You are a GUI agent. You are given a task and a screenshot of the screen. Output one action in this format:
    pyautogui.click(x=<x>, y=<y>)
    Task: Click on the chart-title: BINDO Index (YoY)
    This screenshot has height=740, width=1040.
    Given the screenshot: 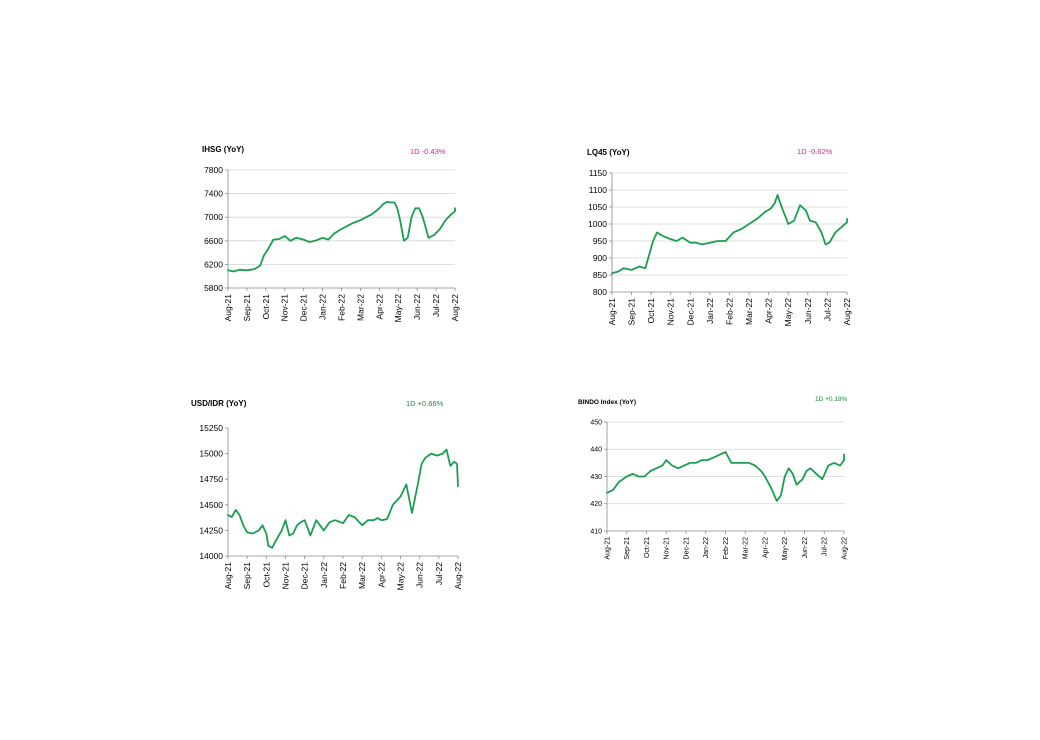 What is the action you would take?
    pyautogui.click(x=607, y=402)
    